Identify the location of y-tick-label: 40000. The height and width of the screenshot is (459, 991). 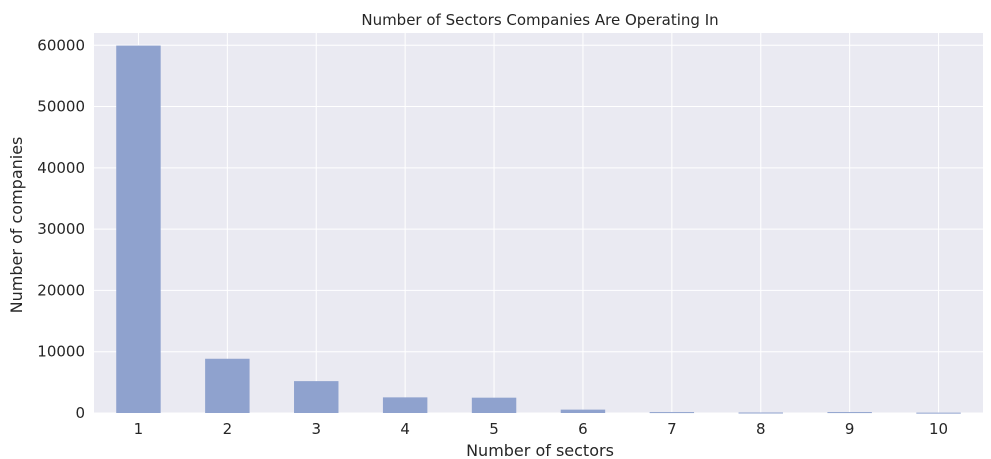
(61, 168).